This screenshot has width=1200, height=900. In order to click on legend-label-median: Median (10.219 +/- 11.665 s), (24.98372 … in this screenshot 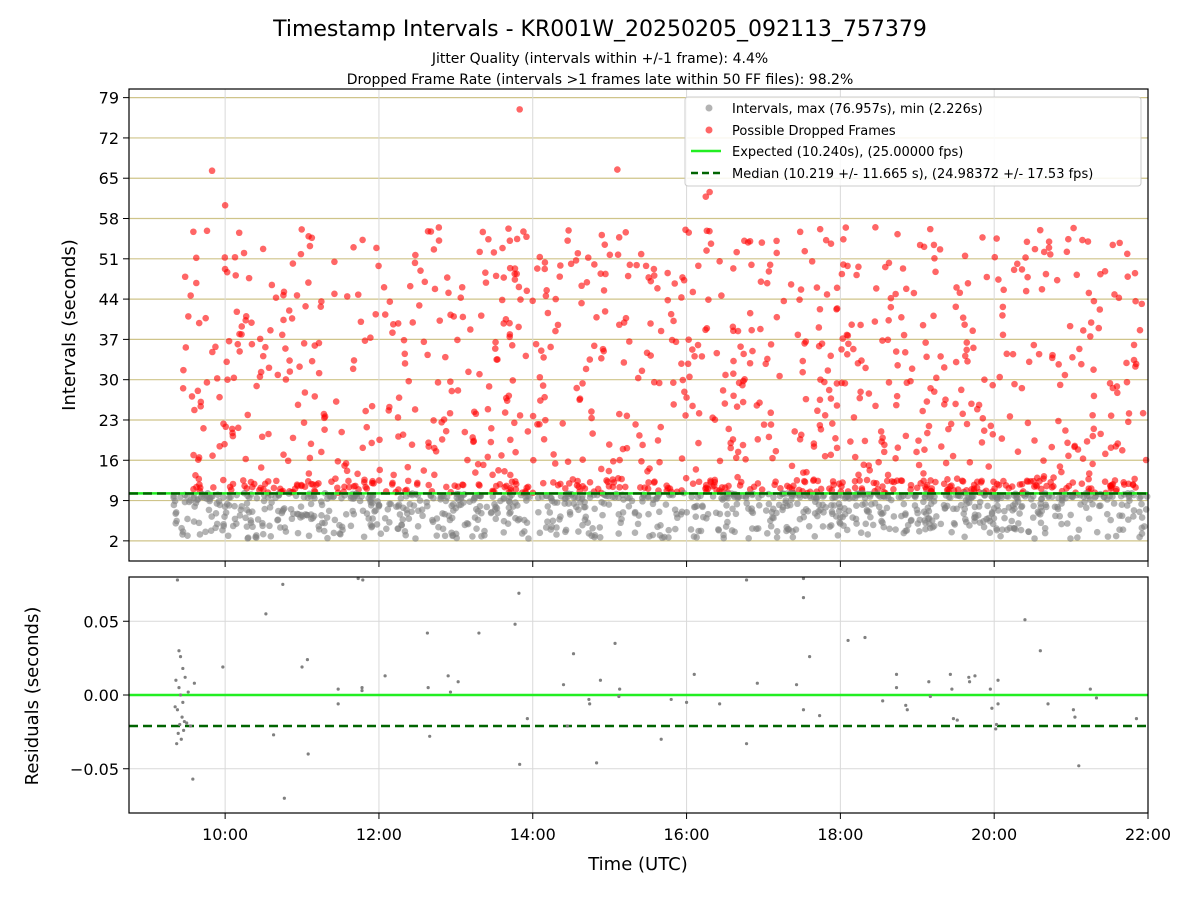, I will do `click(912, 174)`.